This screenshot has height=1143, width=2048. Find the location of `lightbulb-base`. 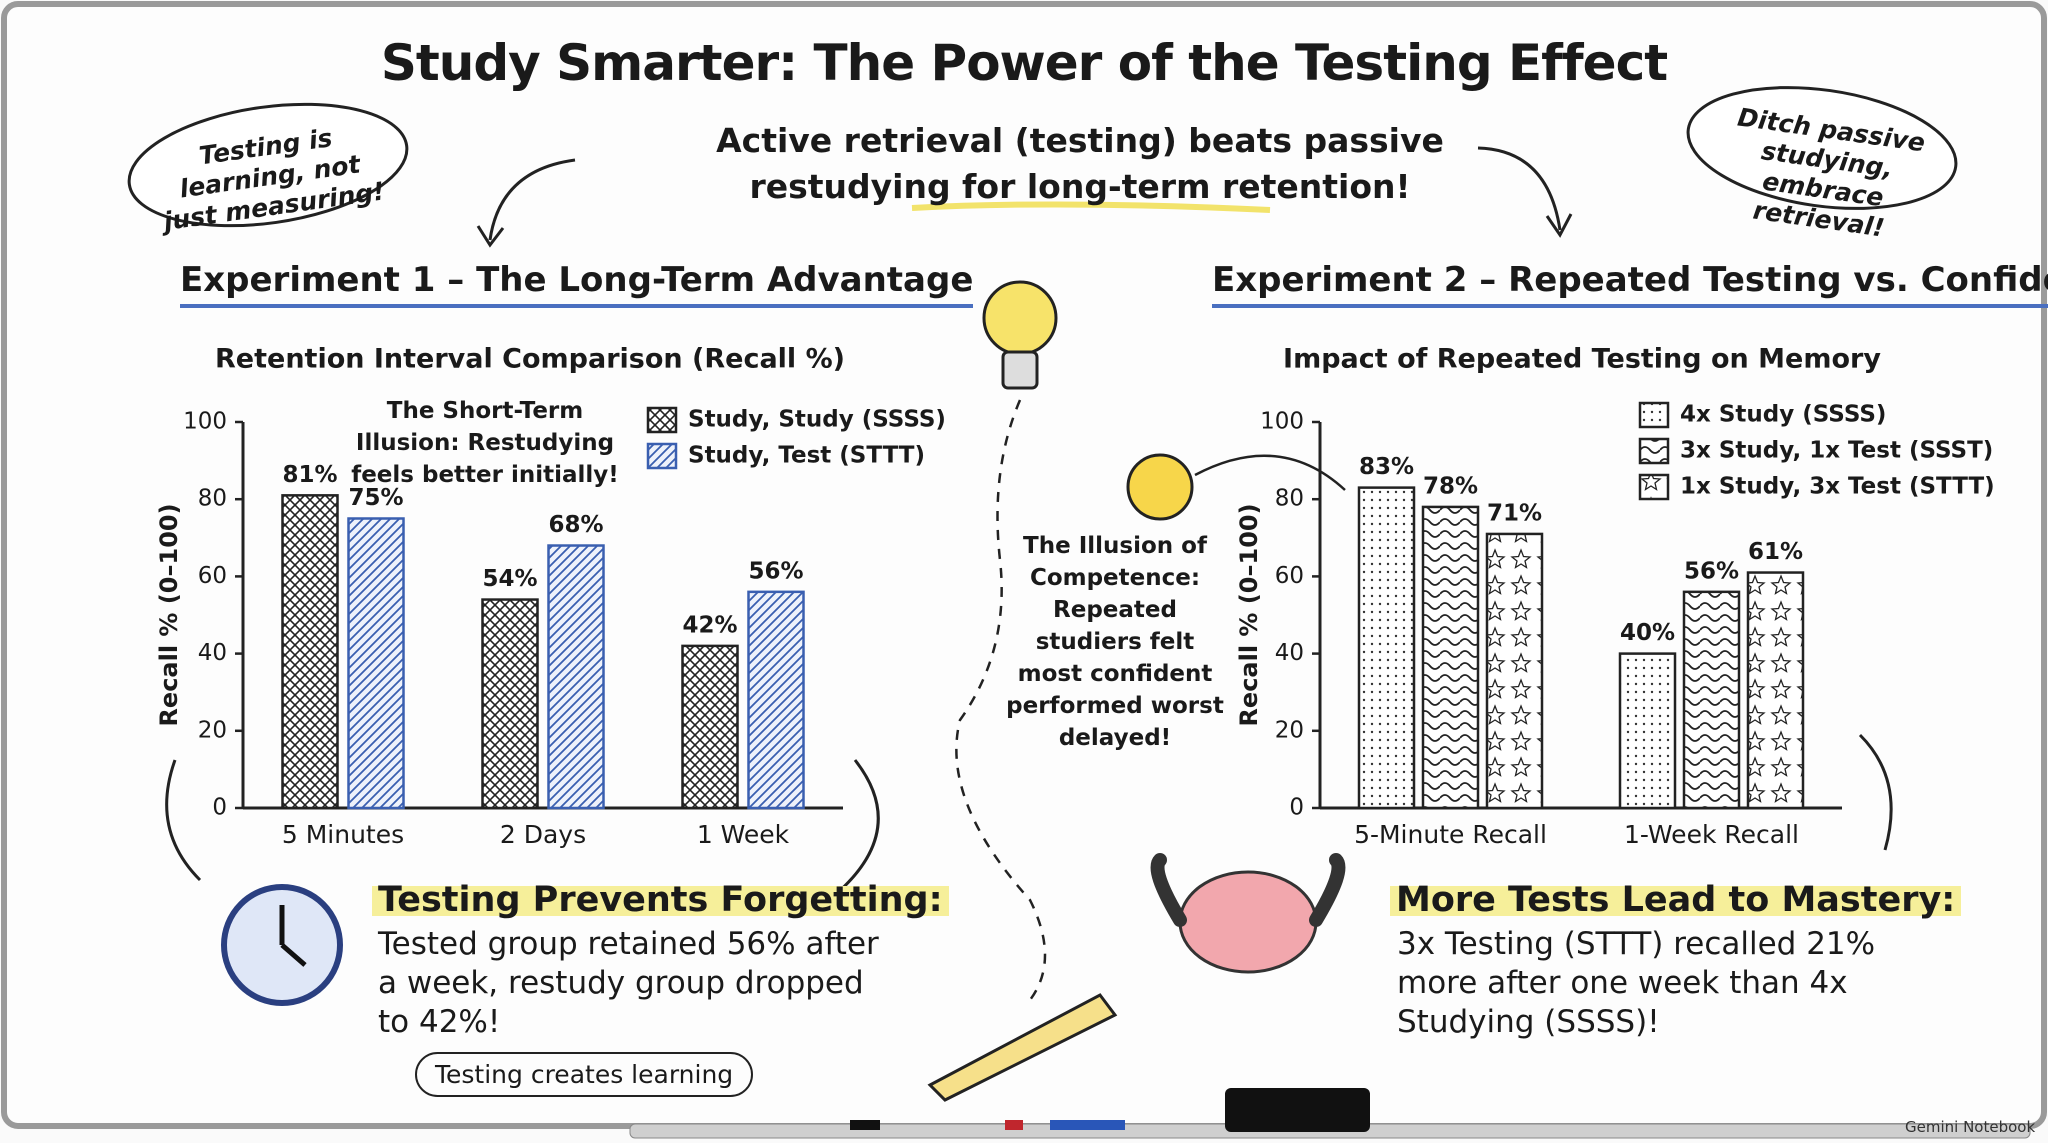

lightbulb-base is located at coordinates (1020, 370).